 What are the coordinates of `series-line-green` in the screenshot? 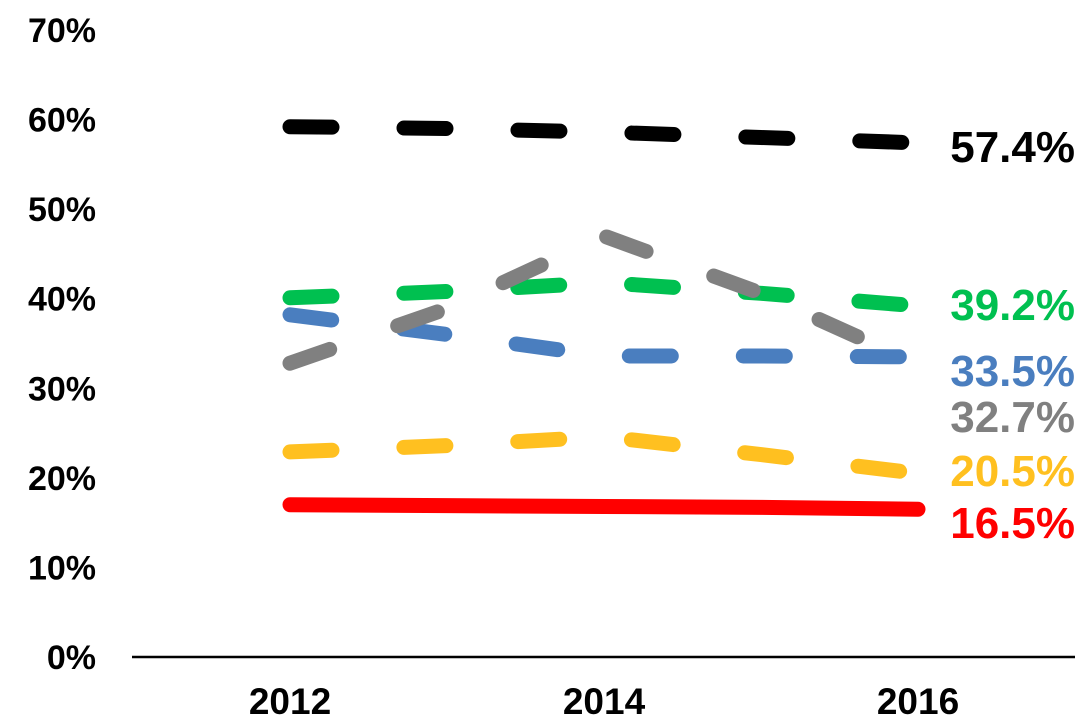 It's located at (604, 294).